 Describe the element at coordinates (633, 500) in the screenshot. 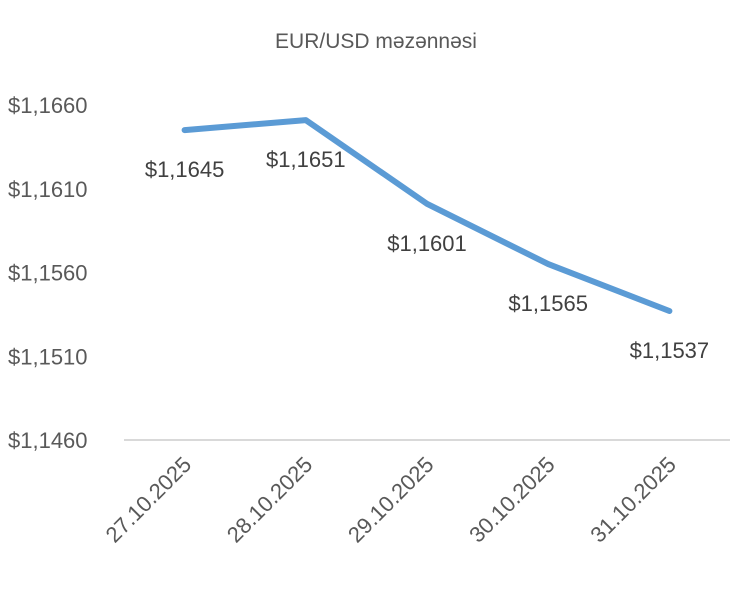

I see `x-tick-label: 31.10.2025` at that location.